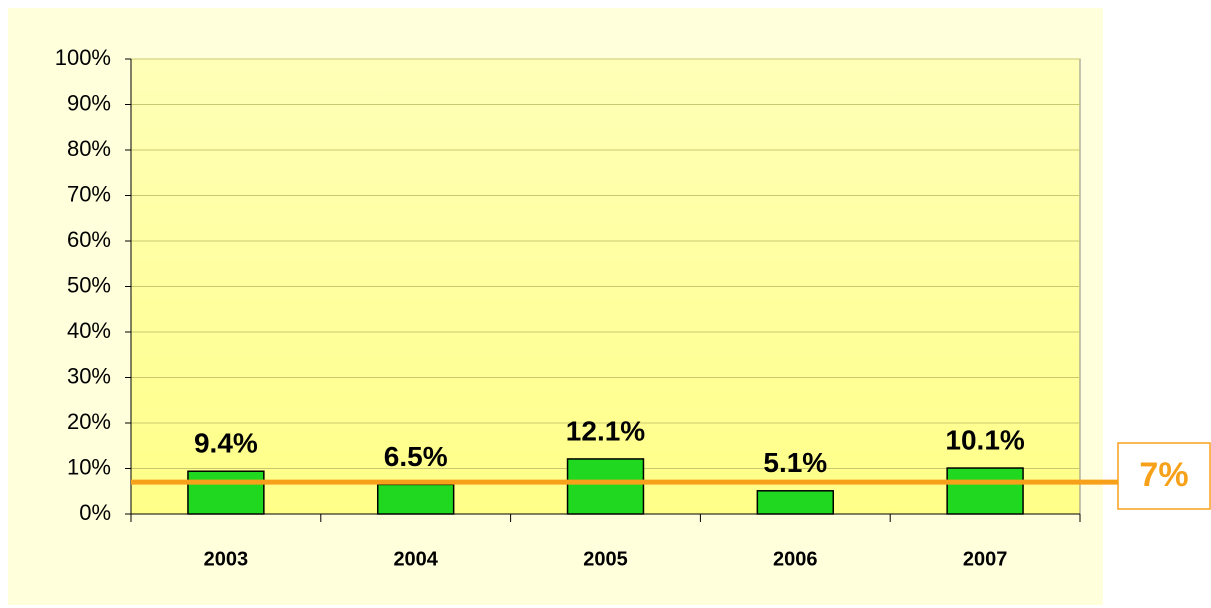  What do you see at coordinates (795, 462) in the screenshot?
I see `data-label: 5.1%` at bounding box center [795, 462].